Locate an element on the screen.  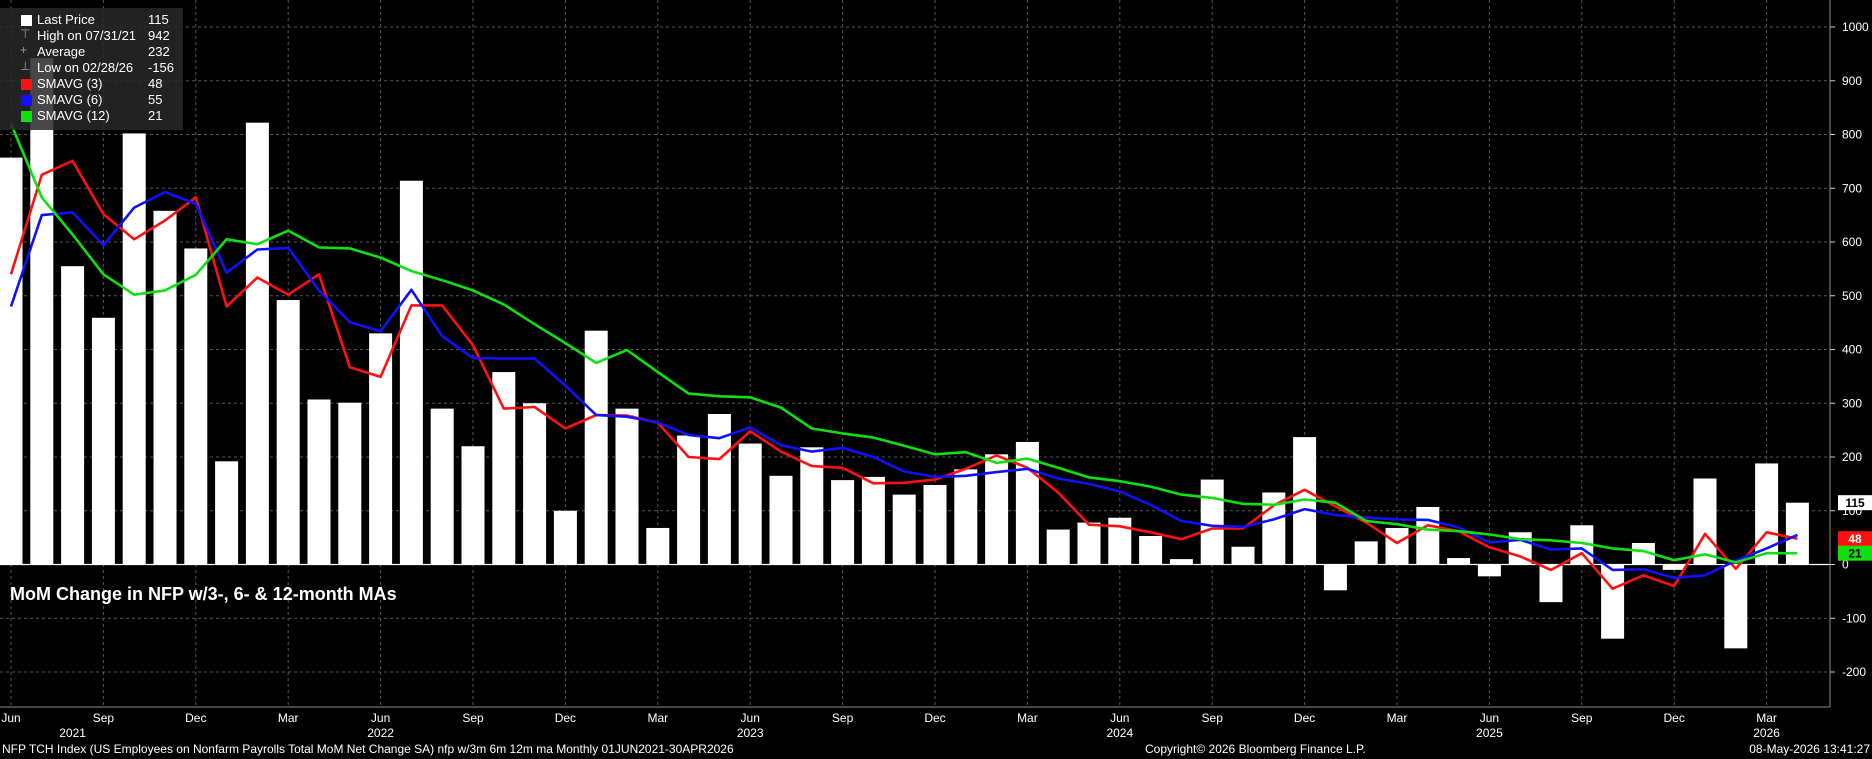
legend-item: + Average 232 is located at coordinates (91, 51).